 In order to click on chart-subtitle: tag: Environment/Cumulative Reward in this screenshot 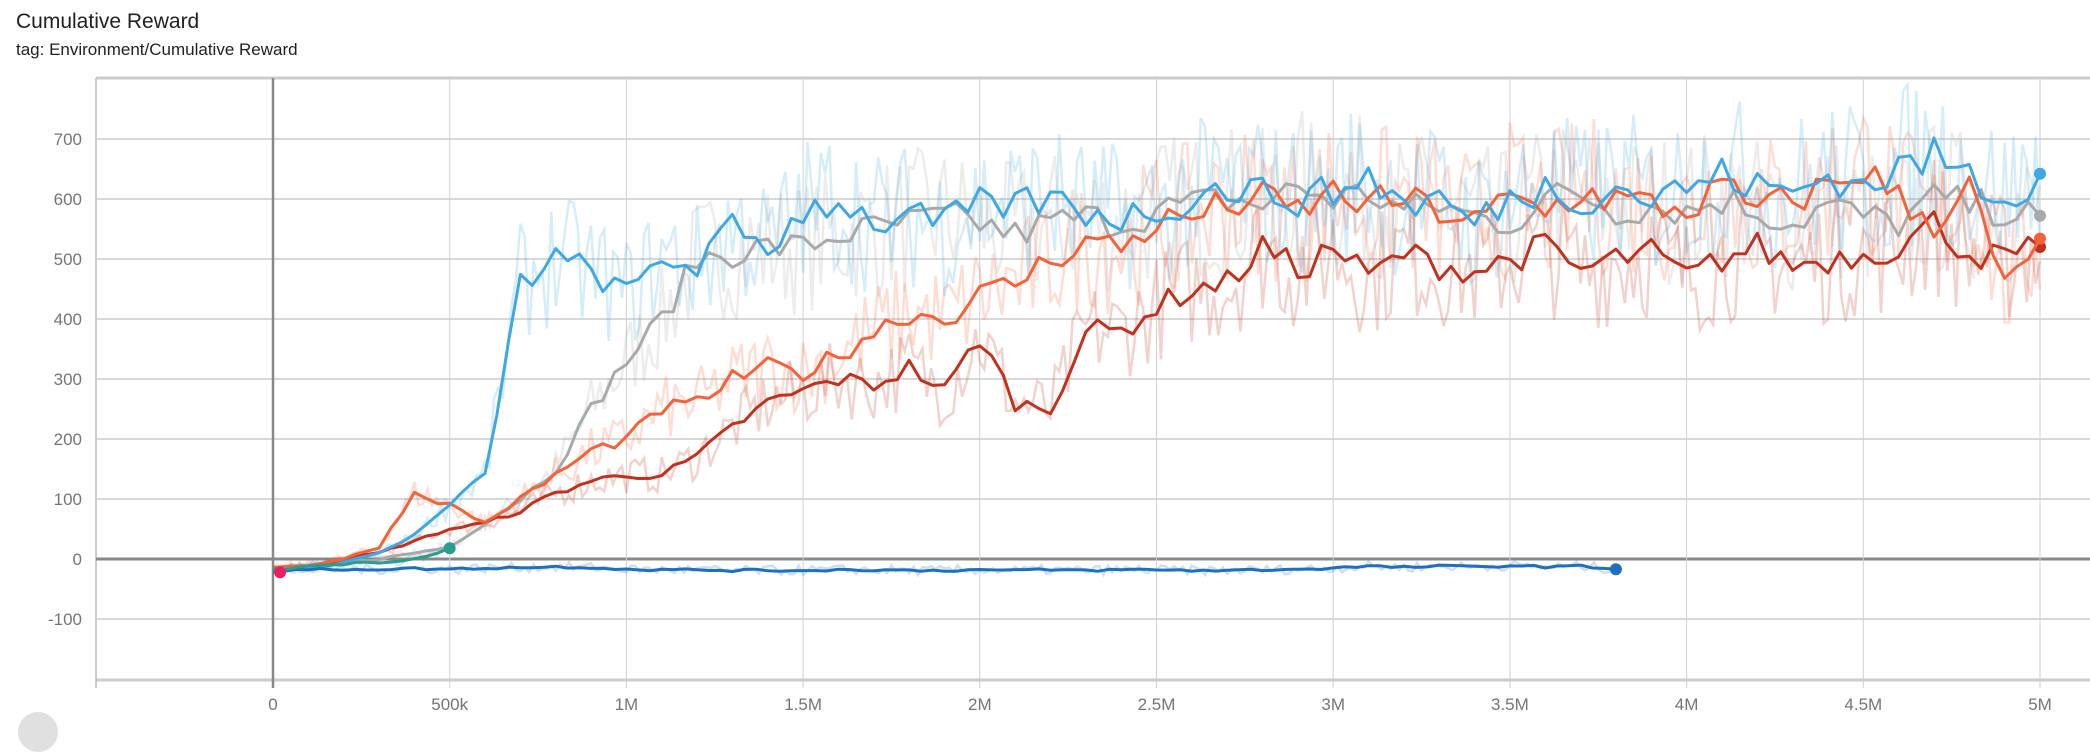, I will do `click(157, 49)`.